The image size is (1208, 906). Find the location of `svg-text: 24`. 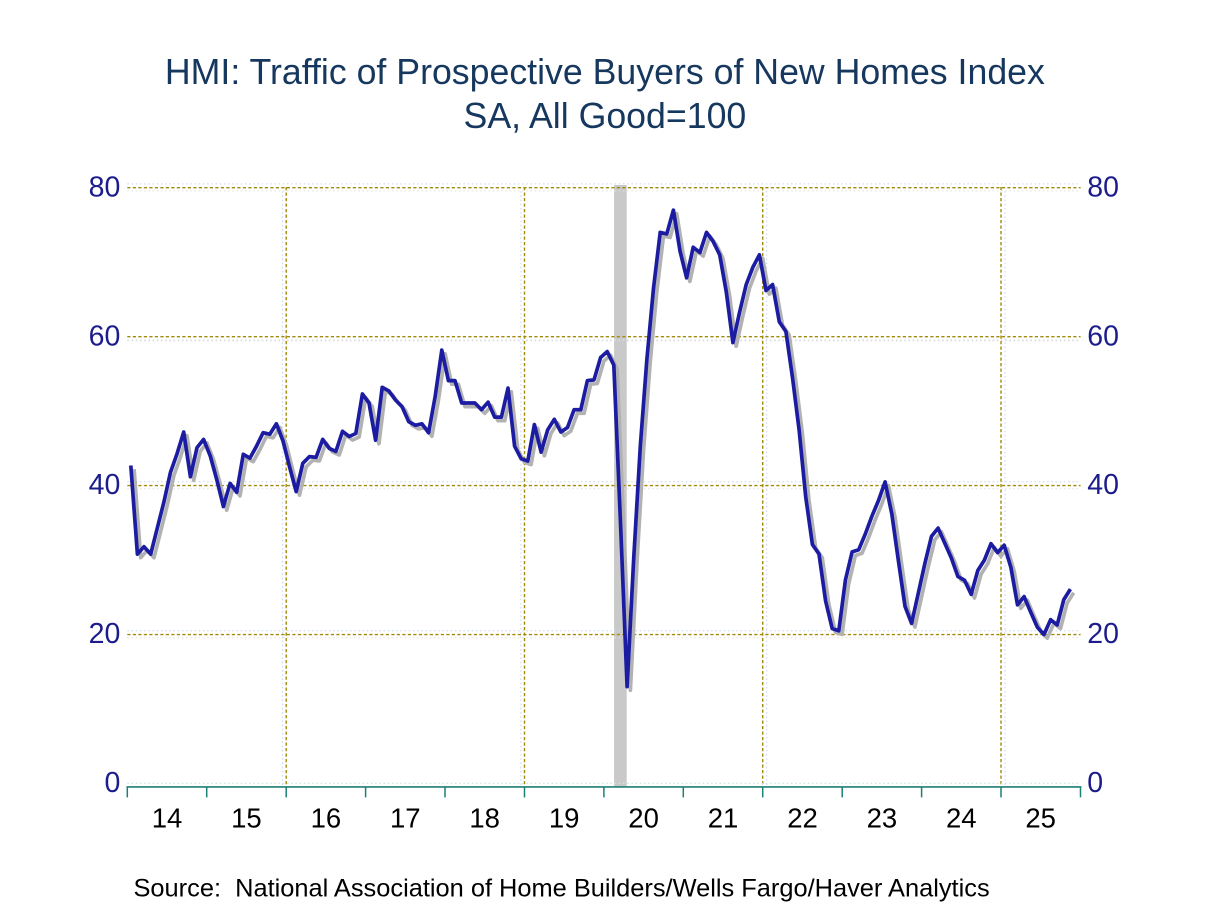

svg-text: 24 is located at coordinates (961, 818).